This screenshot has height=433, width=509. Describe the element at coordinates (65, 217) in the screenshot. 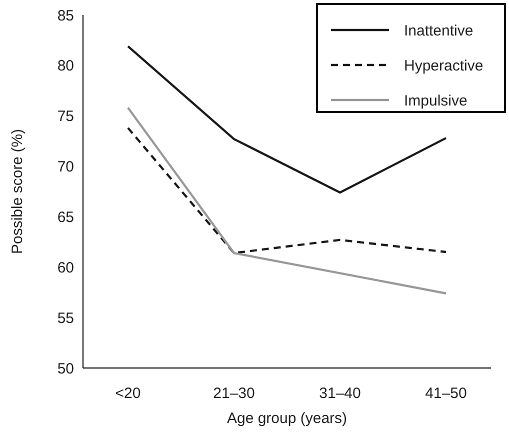

I see `y-tick-label: 65` at that location.